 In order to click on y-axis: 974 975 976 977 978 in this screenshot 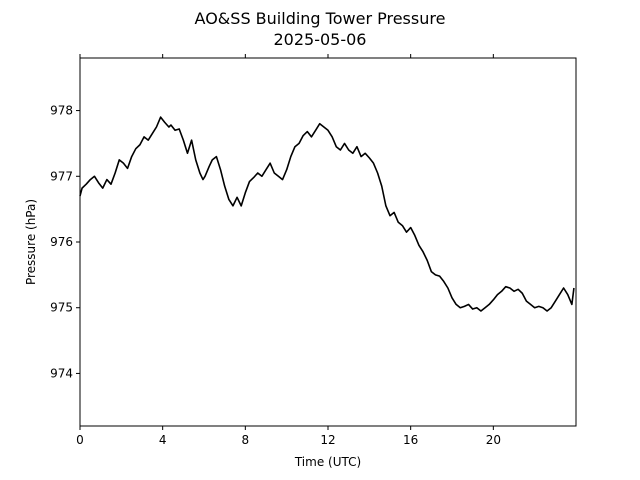, I will do `click(65, 242)`.